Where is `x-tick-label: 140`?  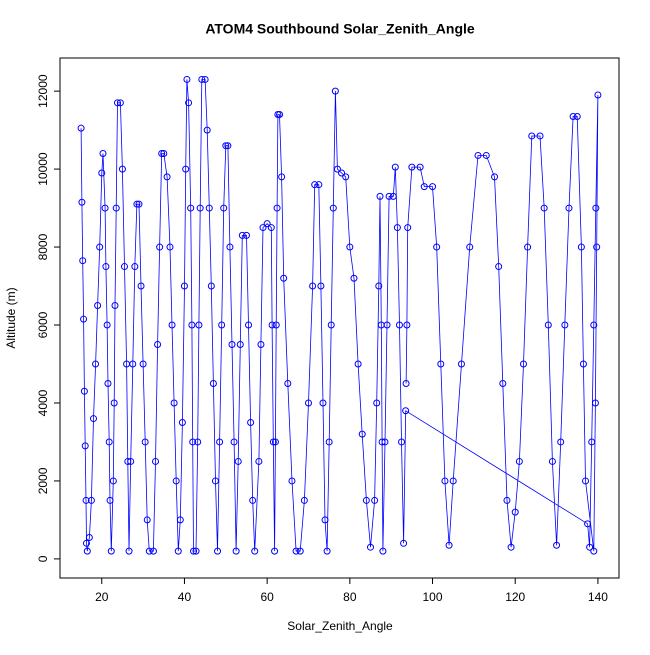 x-tick-label: 140 is located at coordinates (598, 597).